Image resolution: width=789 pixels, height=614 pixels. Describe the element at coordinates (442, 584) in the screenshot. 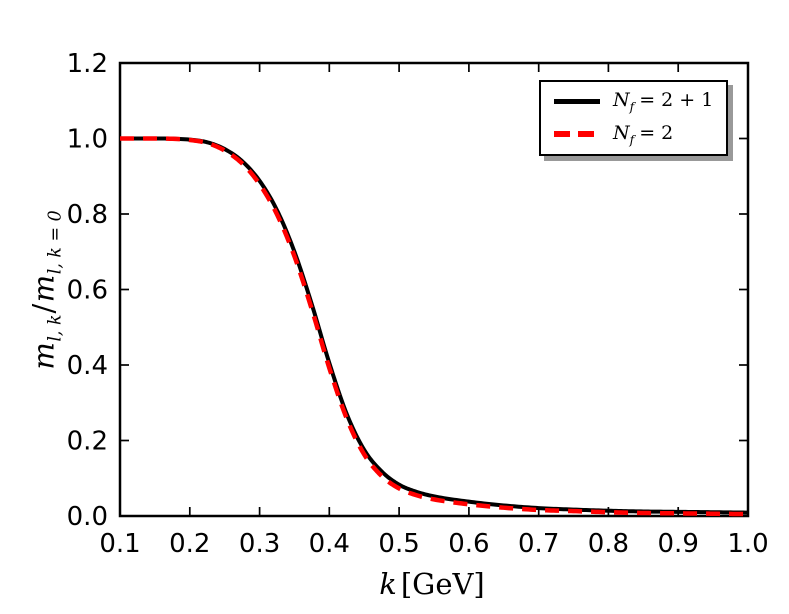

I see `xlabel-unit: [GeV]` at that location.